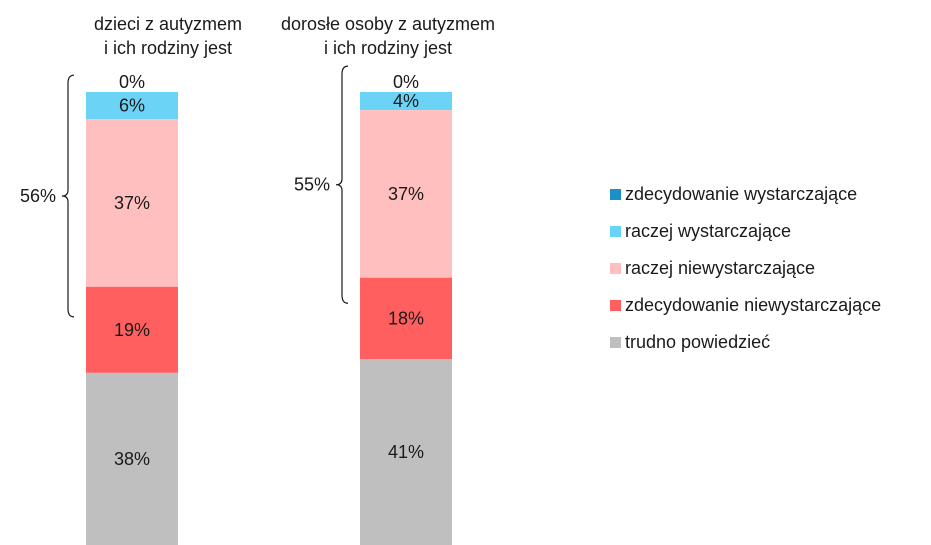 This screenshot has height=545, width=931. I want to click on legend-label: trudno powiedzieć, so click(698, 342).